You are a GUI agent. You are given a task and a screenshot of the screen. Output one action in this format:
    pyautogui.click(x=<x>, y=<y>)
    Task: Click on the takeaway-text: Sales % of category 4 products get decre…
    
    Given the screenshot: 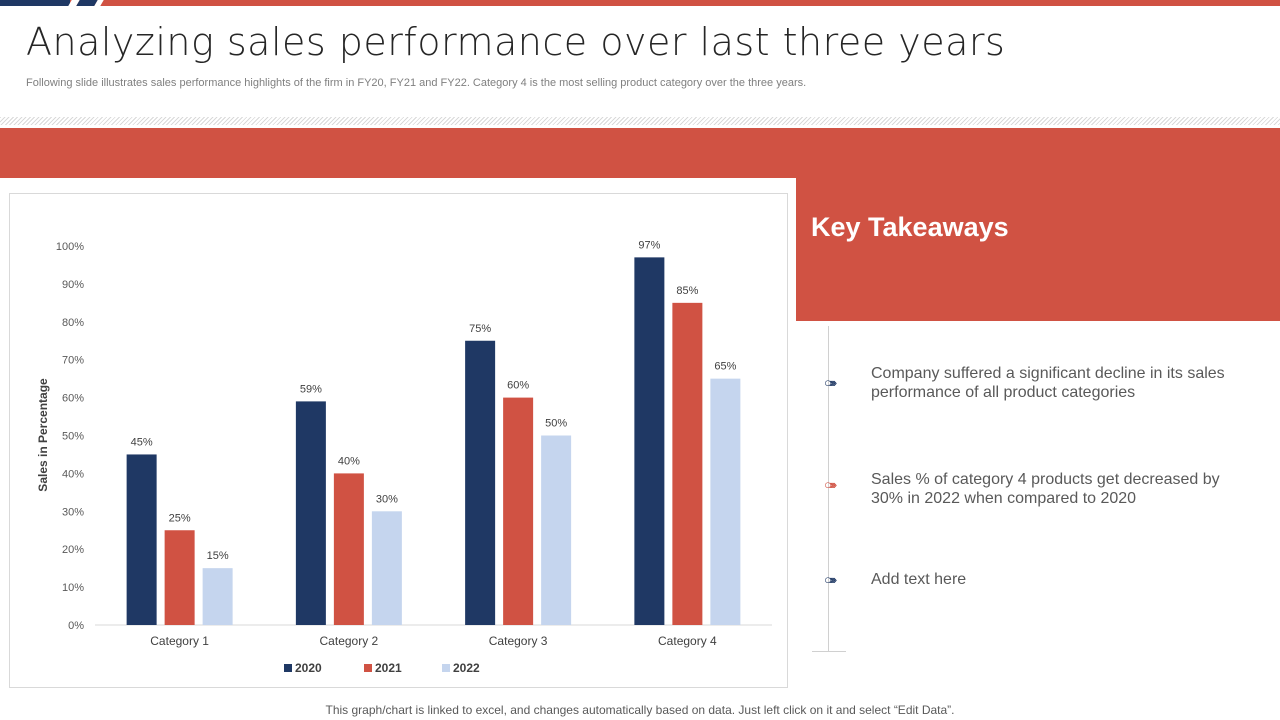 What is the action you would take?
    pyautogui.click(x=1045, y=489)
    